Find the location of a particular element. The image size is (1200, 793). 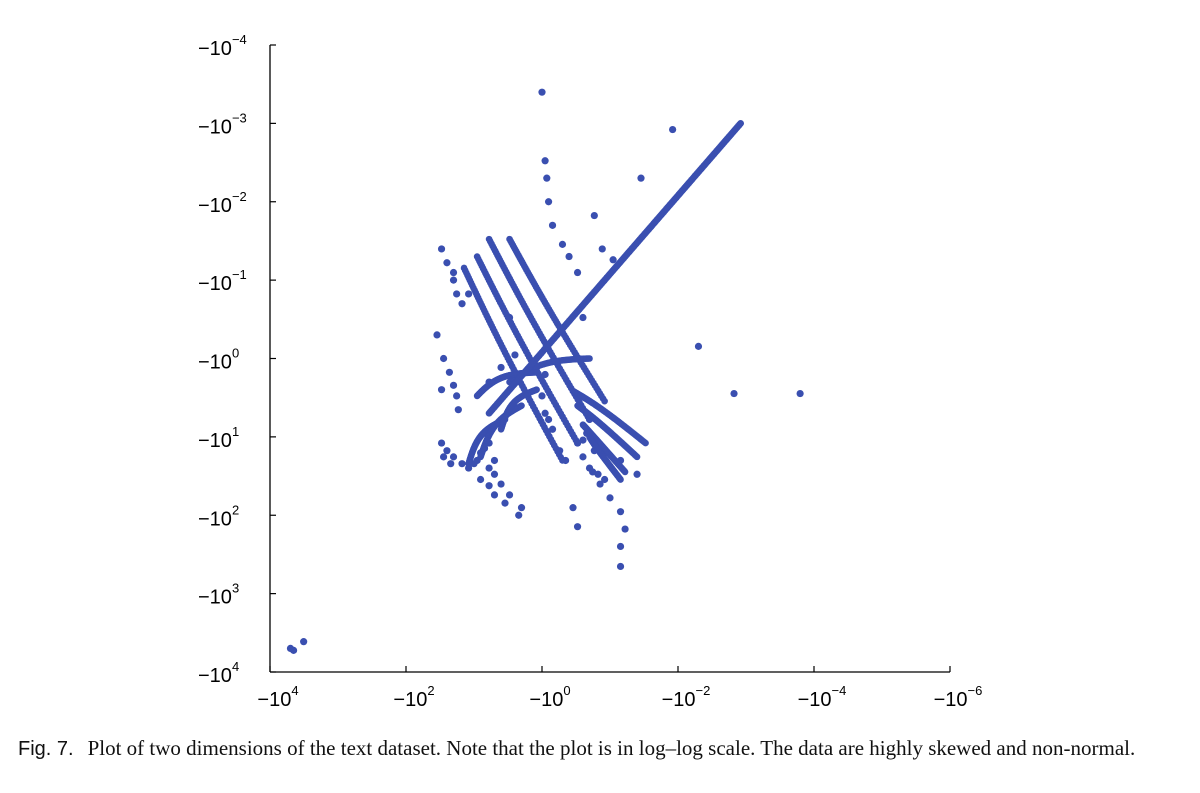

x-tick-label: −104 is located at coordinates (277, 697).